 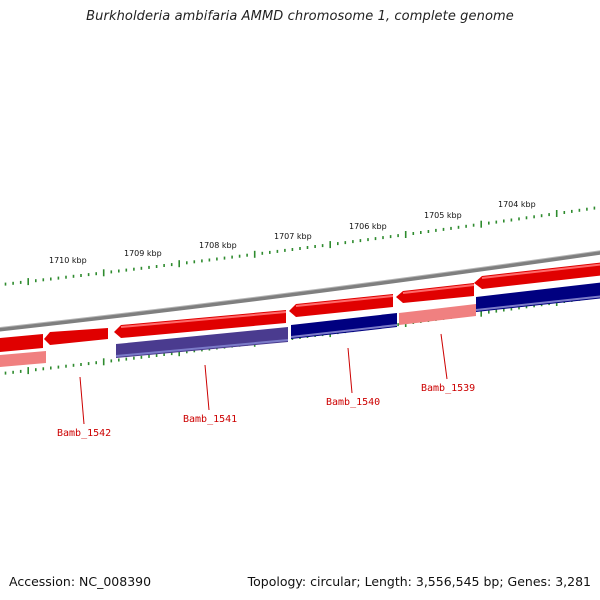 I want to click on outer-scale-ticks, so click(x=300, y=246).